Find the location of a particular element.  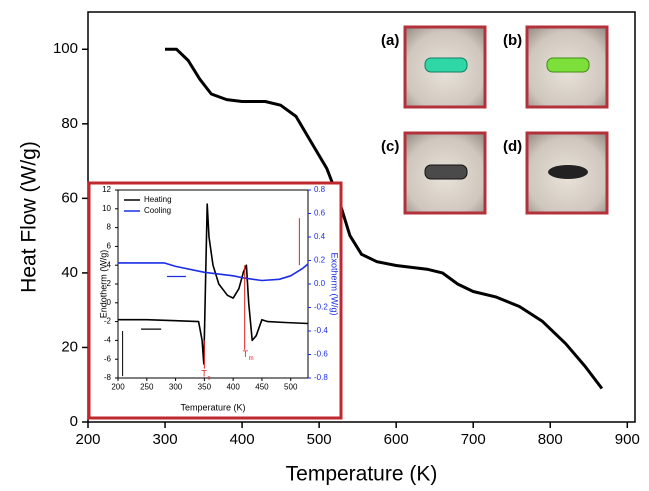

y2-tick-label: -0.6 is located at coordinates (321, 354).